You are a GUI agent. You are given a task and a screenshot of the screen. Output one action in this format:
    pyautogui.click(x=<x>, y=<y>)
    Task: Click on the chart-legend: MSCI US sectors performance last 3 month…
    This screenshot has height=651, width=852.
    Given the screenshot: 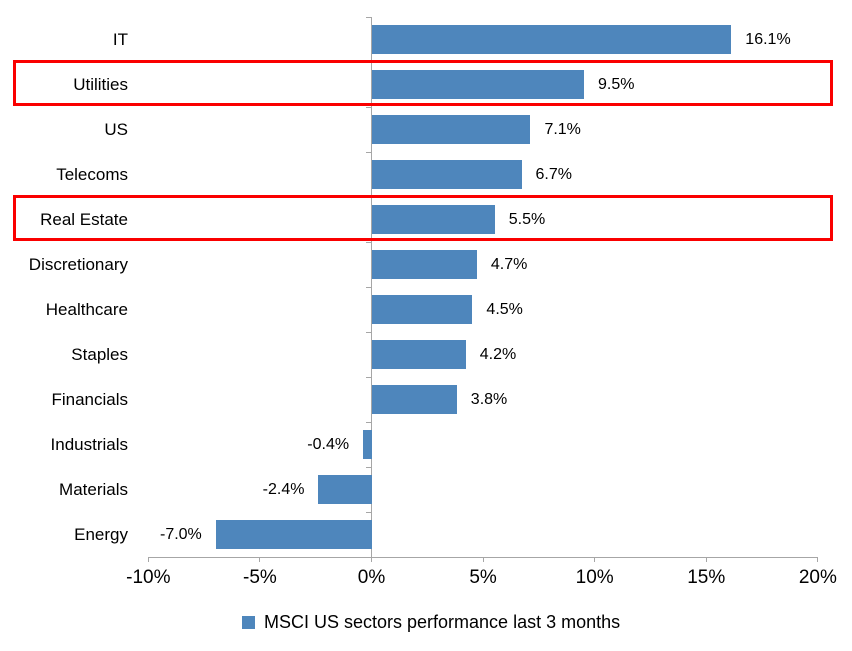 What is the action you would take?
    pyautogui.click(x=431, y=622)
    